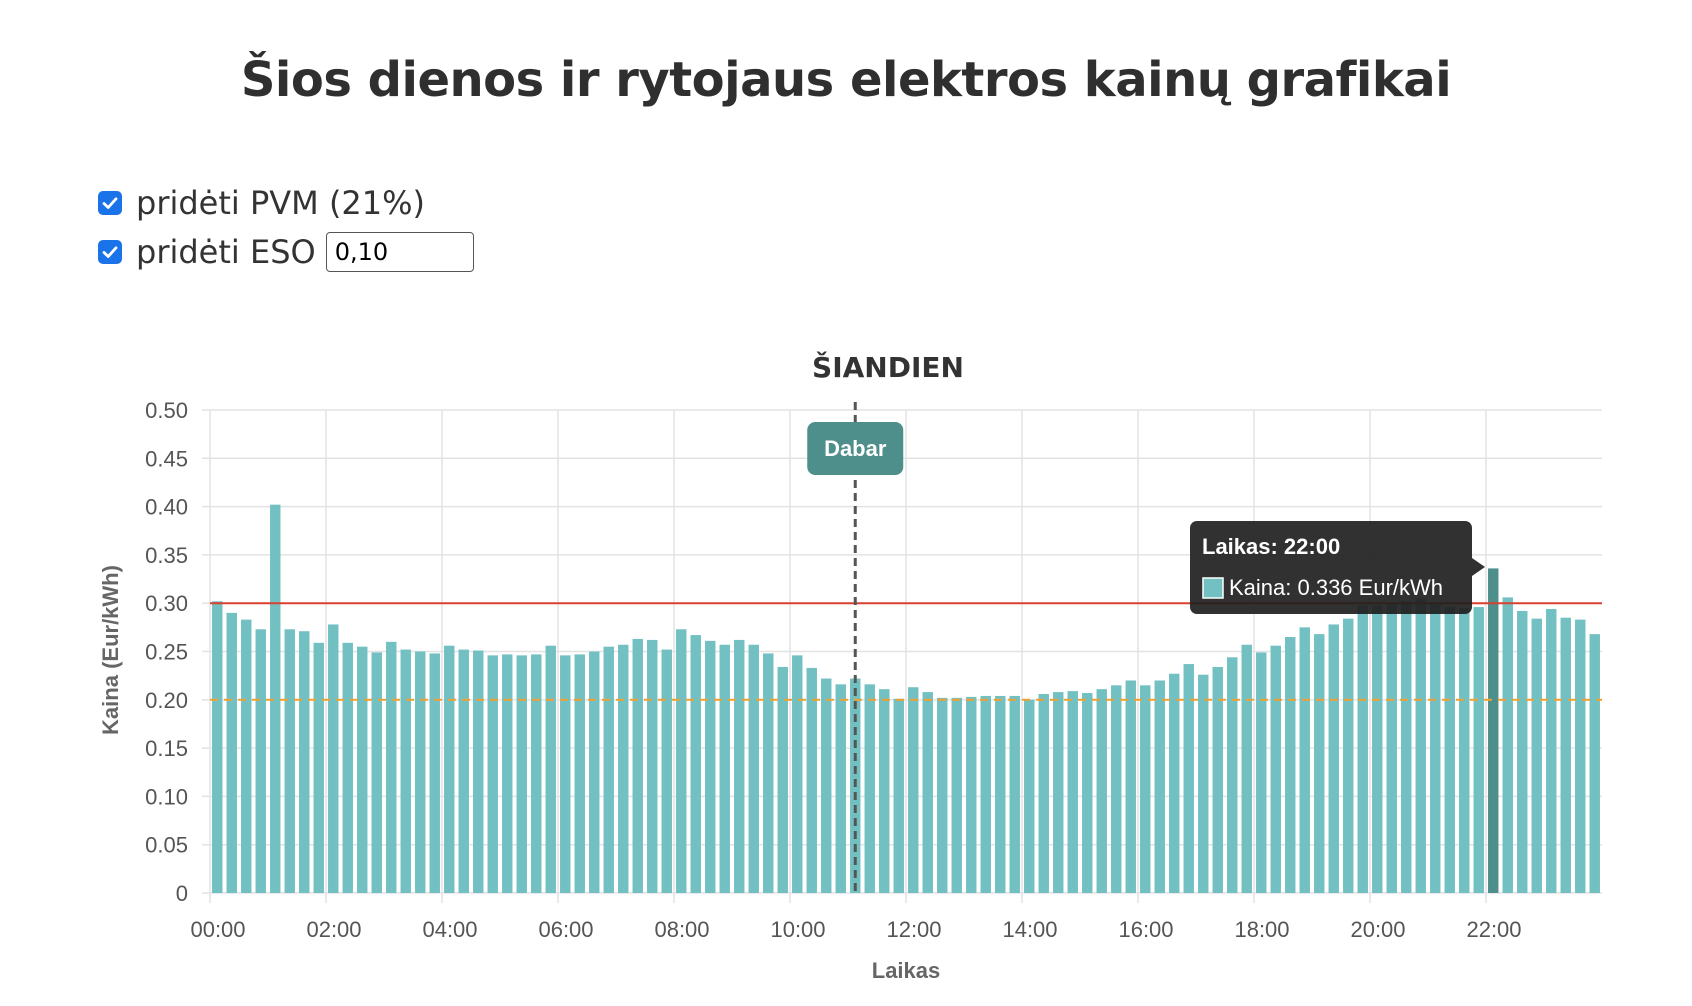  Describe the element at coordinates (399, 252) in the screenshot. I see `eso-value-input` at that location.